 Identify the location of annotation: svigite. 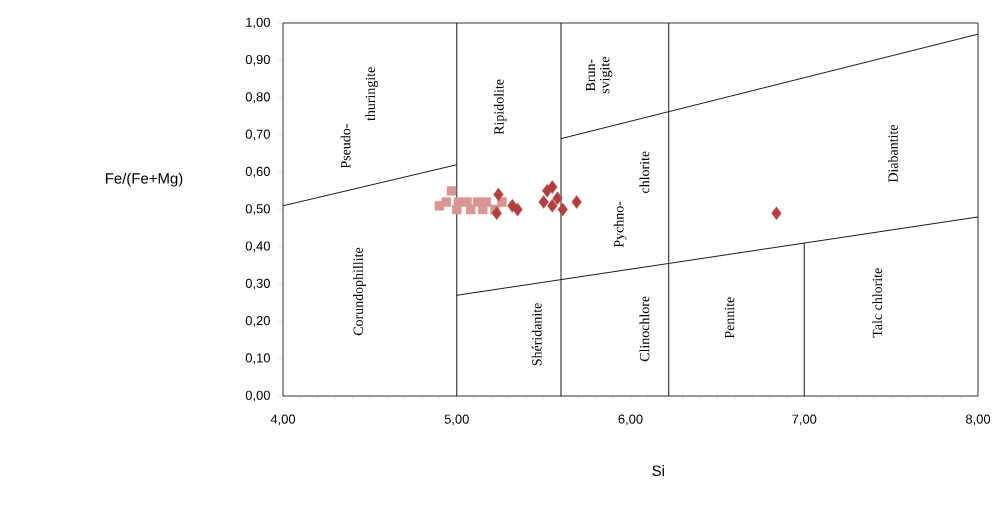
(606, 75).